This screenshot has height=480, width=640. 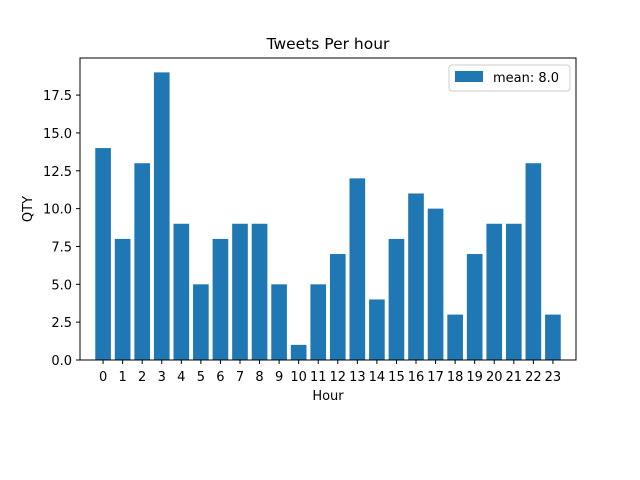 I want to click on x-tick-label: 22, so click(x=533, y=377).